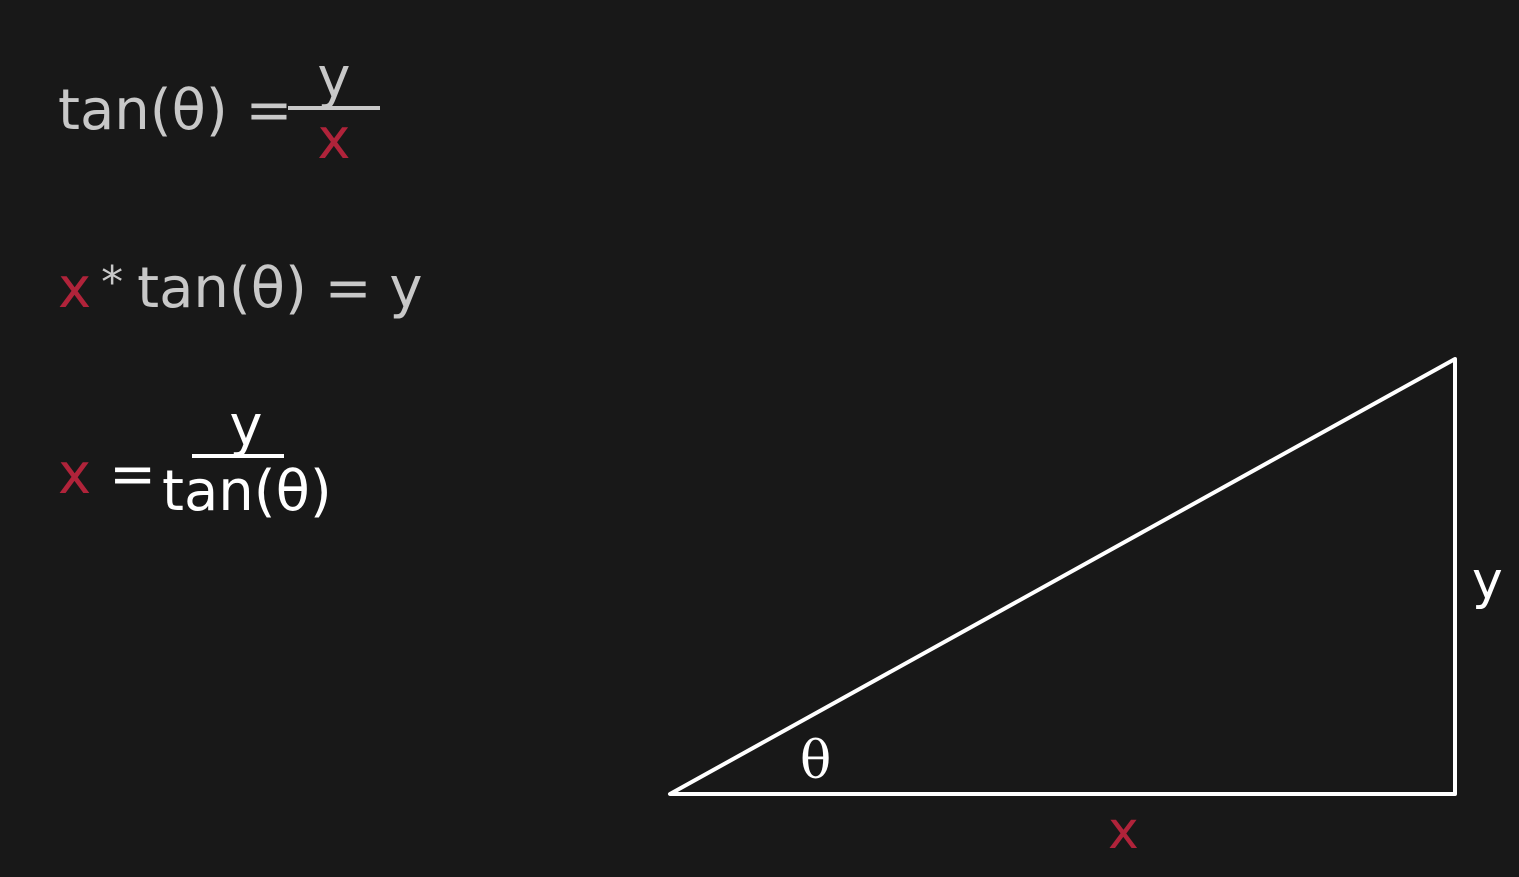 The image size is (1519, 877). Describe the element at coordinates (247, 491) in the screenshot. I see `fraction-denominator: tan(θ)` at that location.